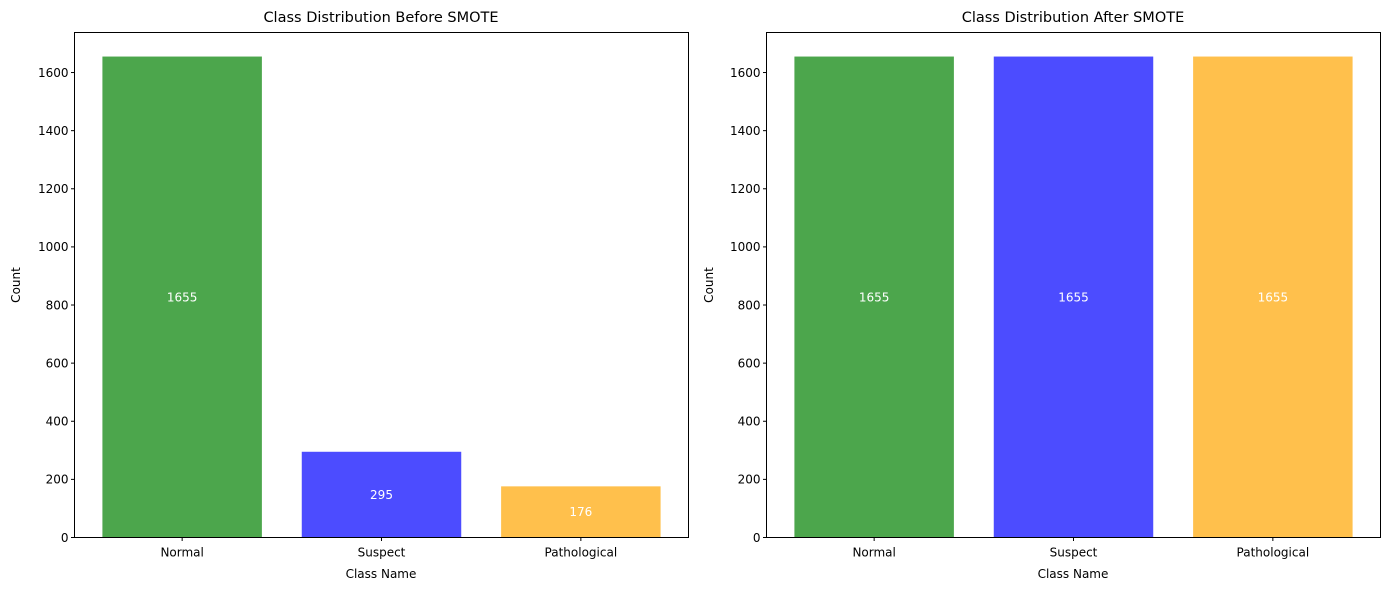 The width and height of the screenshot is (1389, 590). I want to click on bar-value-label: 295, so click(381, 495).